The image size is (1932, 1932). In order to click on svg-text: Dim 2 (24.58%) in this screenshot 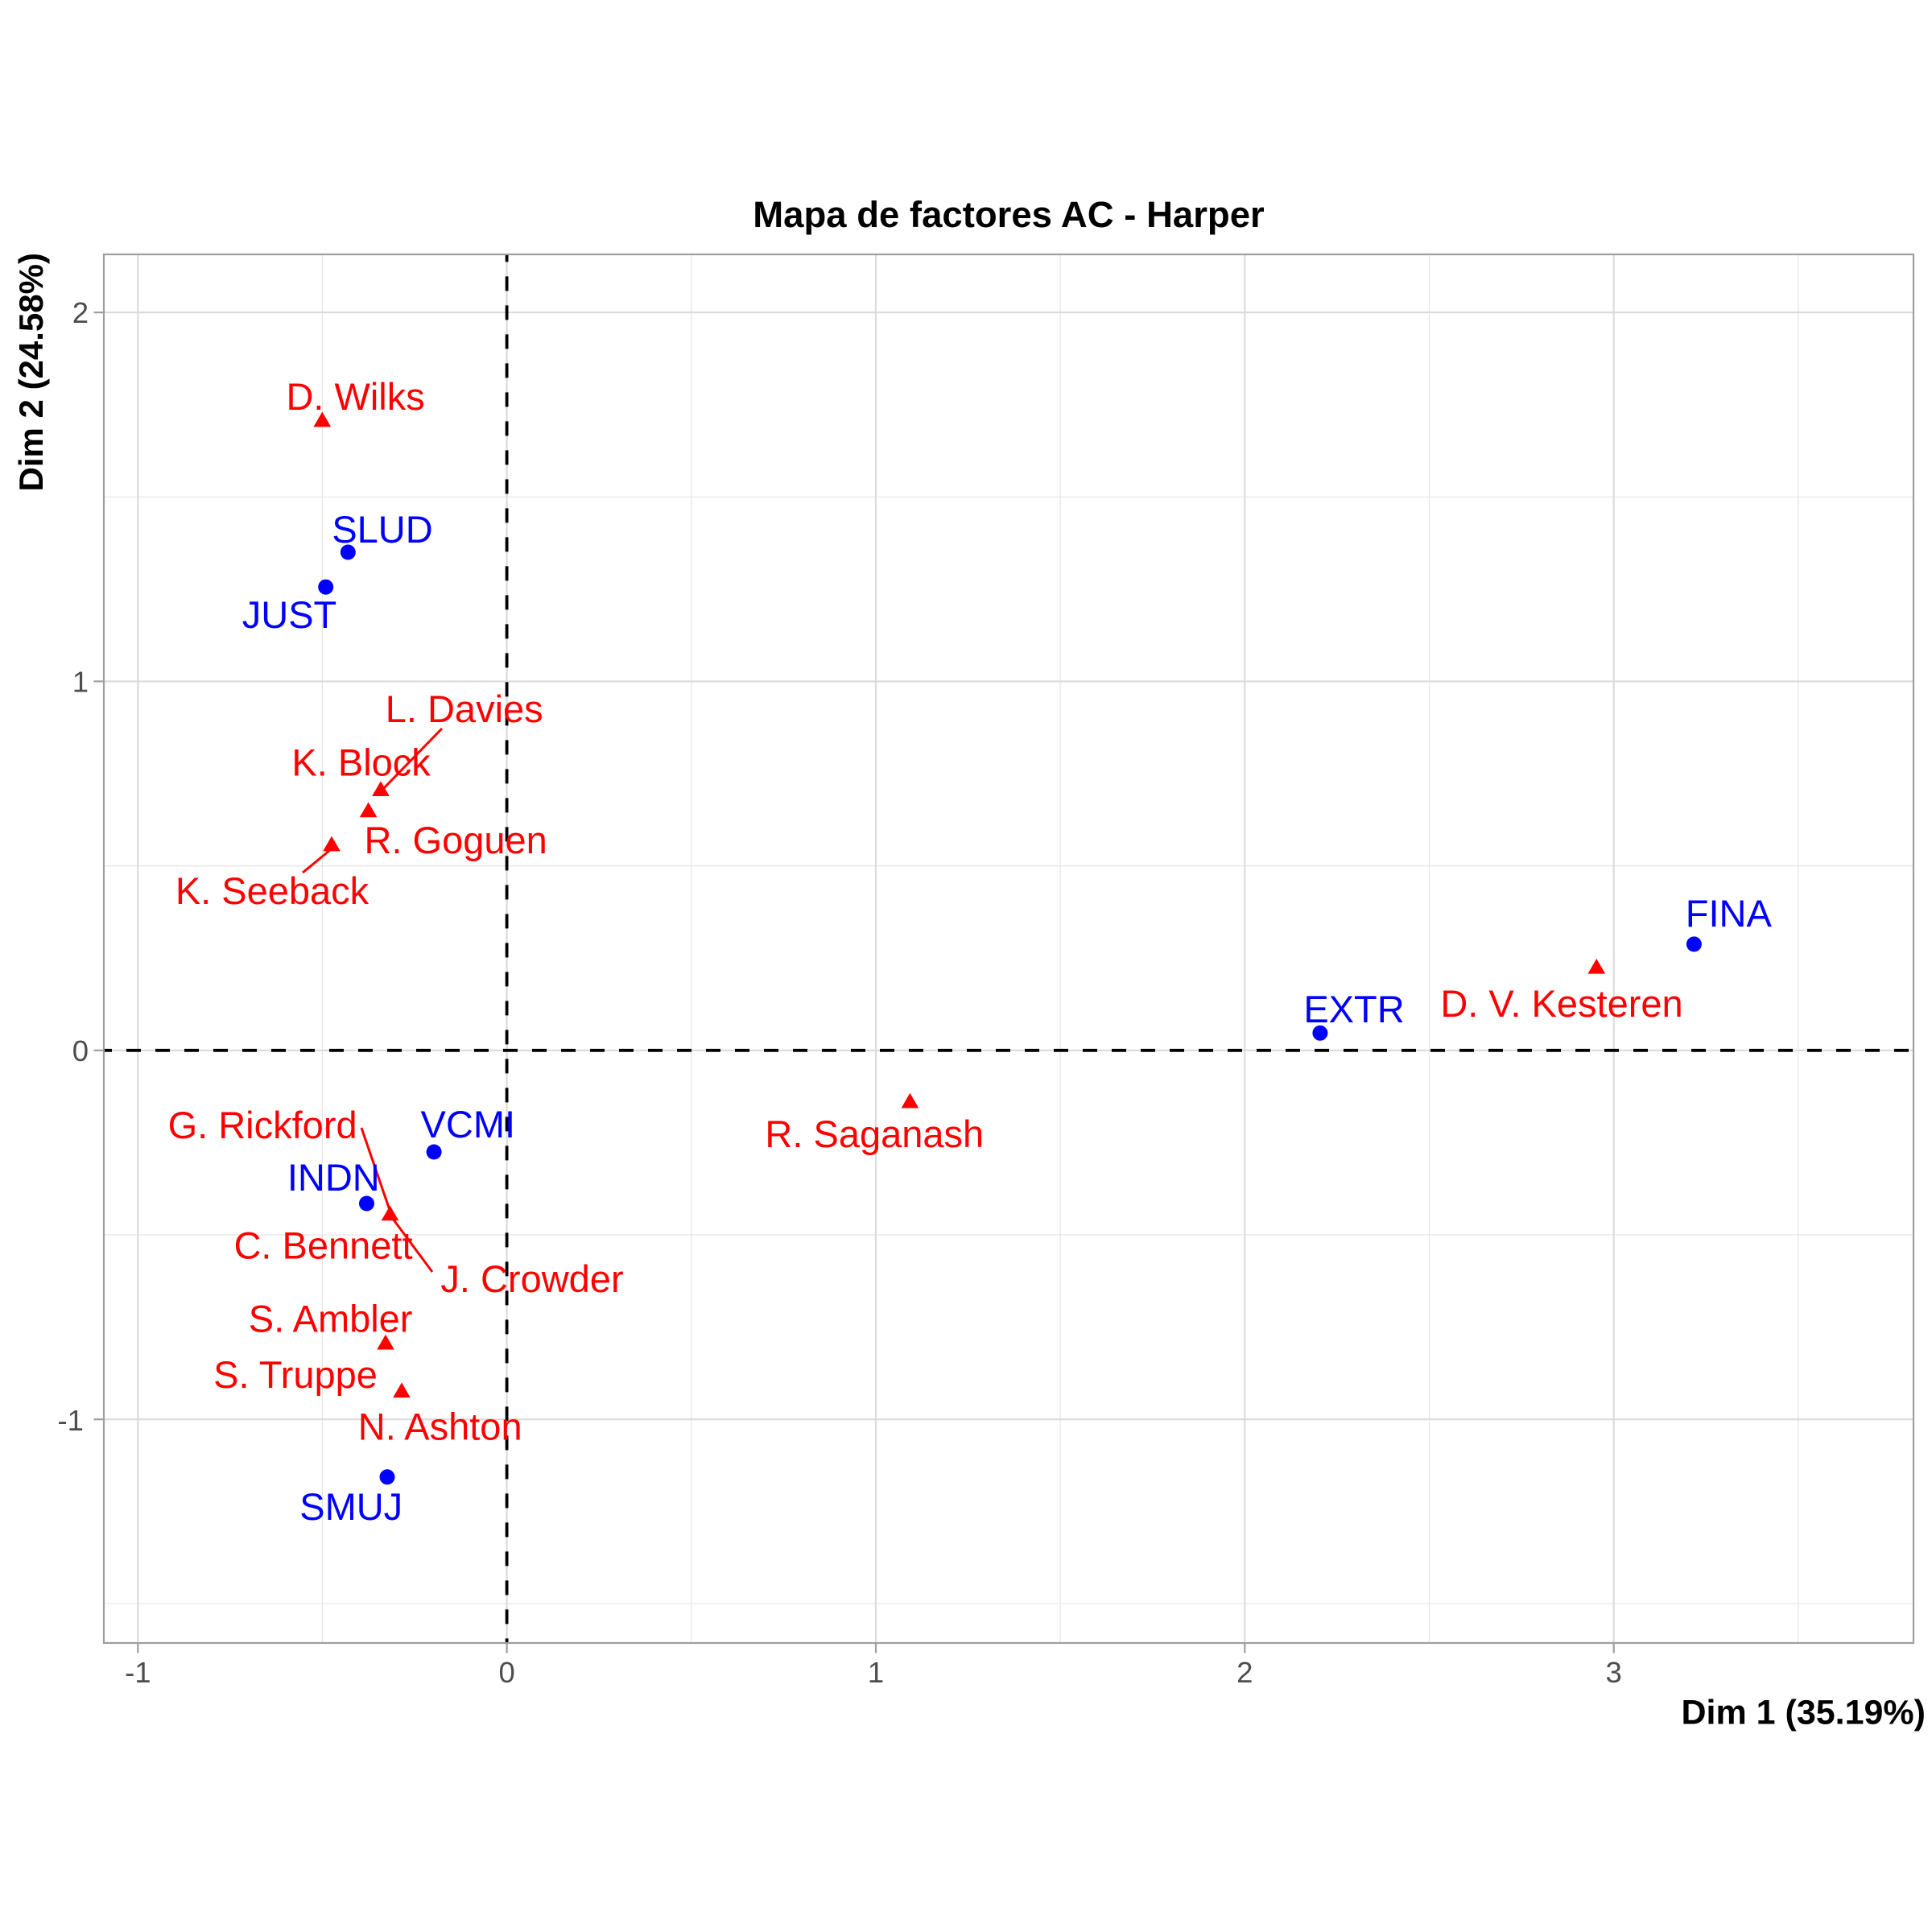, I will do `click(31, 372)`.